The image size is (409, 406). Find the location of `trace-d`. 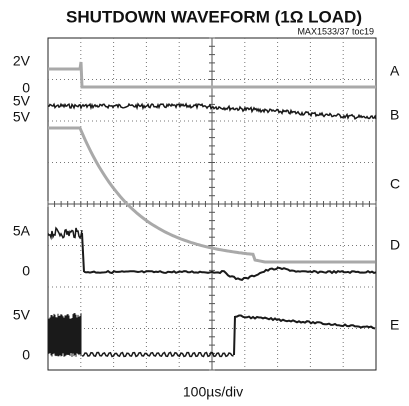

trace-d is located at coordinates (65, 233).